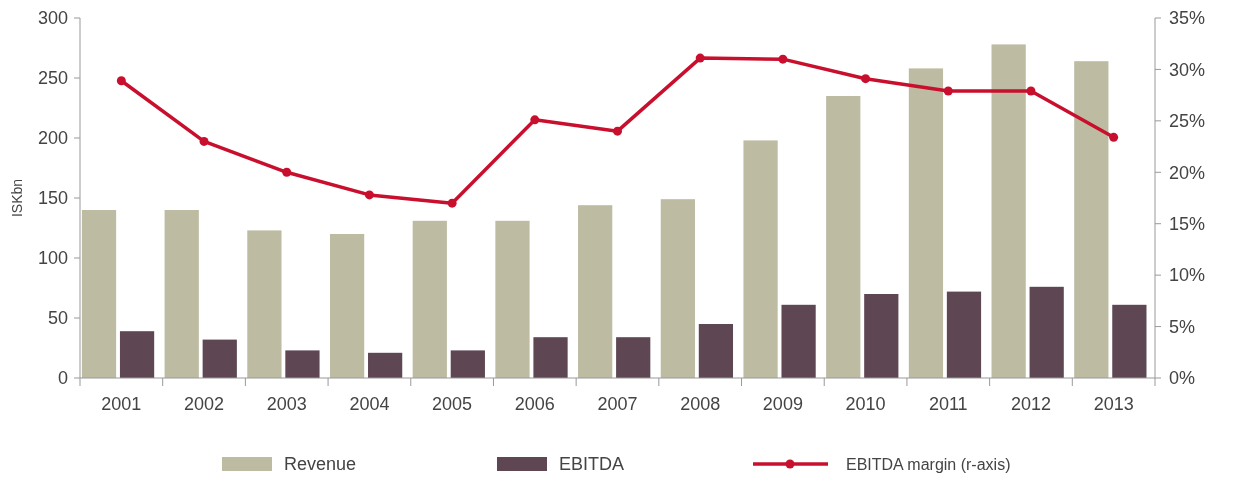 Image resolution: width=1240 pixels, height=486 pixels. I want to click on x-tick-label: 2011, so click(948, 404).